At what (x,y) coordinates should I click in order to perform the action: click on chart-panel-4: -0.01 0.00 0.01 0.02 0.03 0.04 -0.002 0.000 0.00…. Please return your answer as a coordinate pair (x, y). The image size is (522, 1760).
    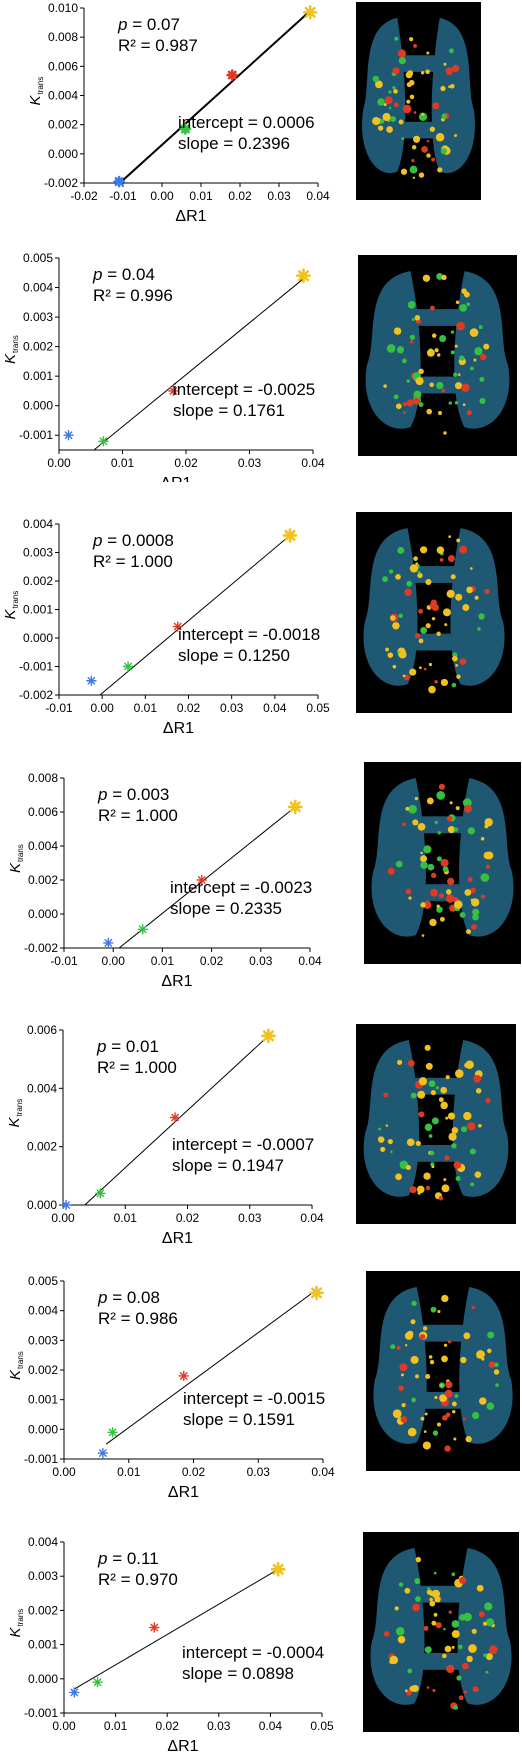
    Looking at the image, I should click on (264, 876).